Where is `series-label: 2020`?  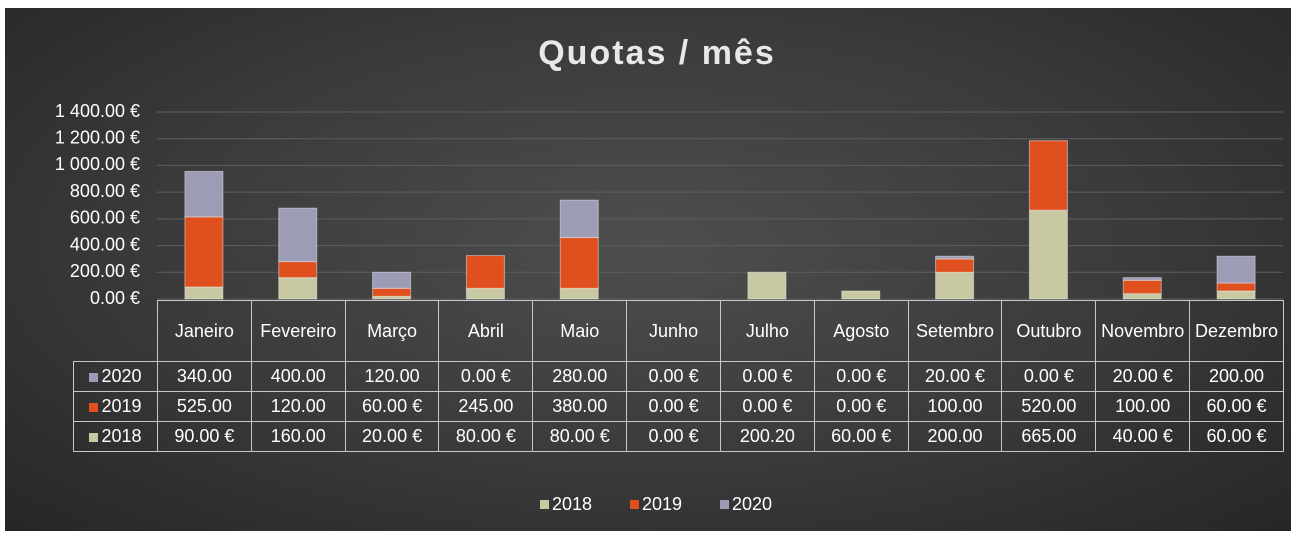
series-label: 2020 is located at coordinates (115, 376).